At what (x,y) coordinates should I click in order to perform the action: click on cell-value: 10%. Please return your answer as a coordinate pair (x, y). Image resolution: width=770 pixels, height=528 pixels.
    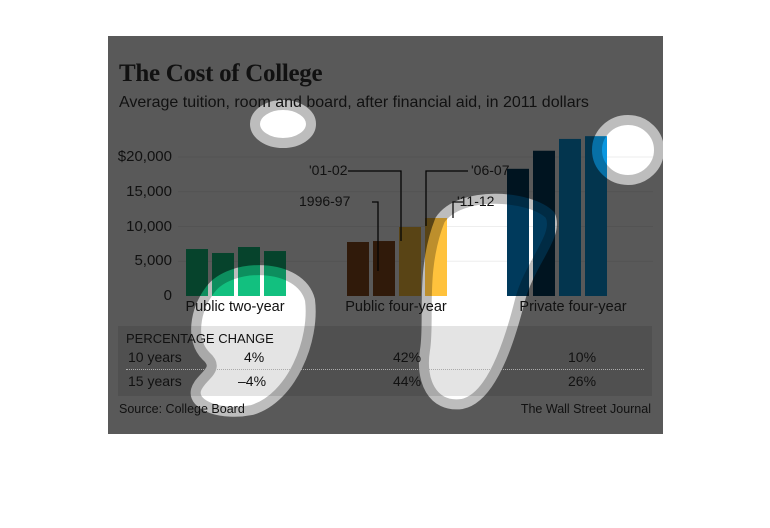
    Looking at the image, I should click on (582, 357).